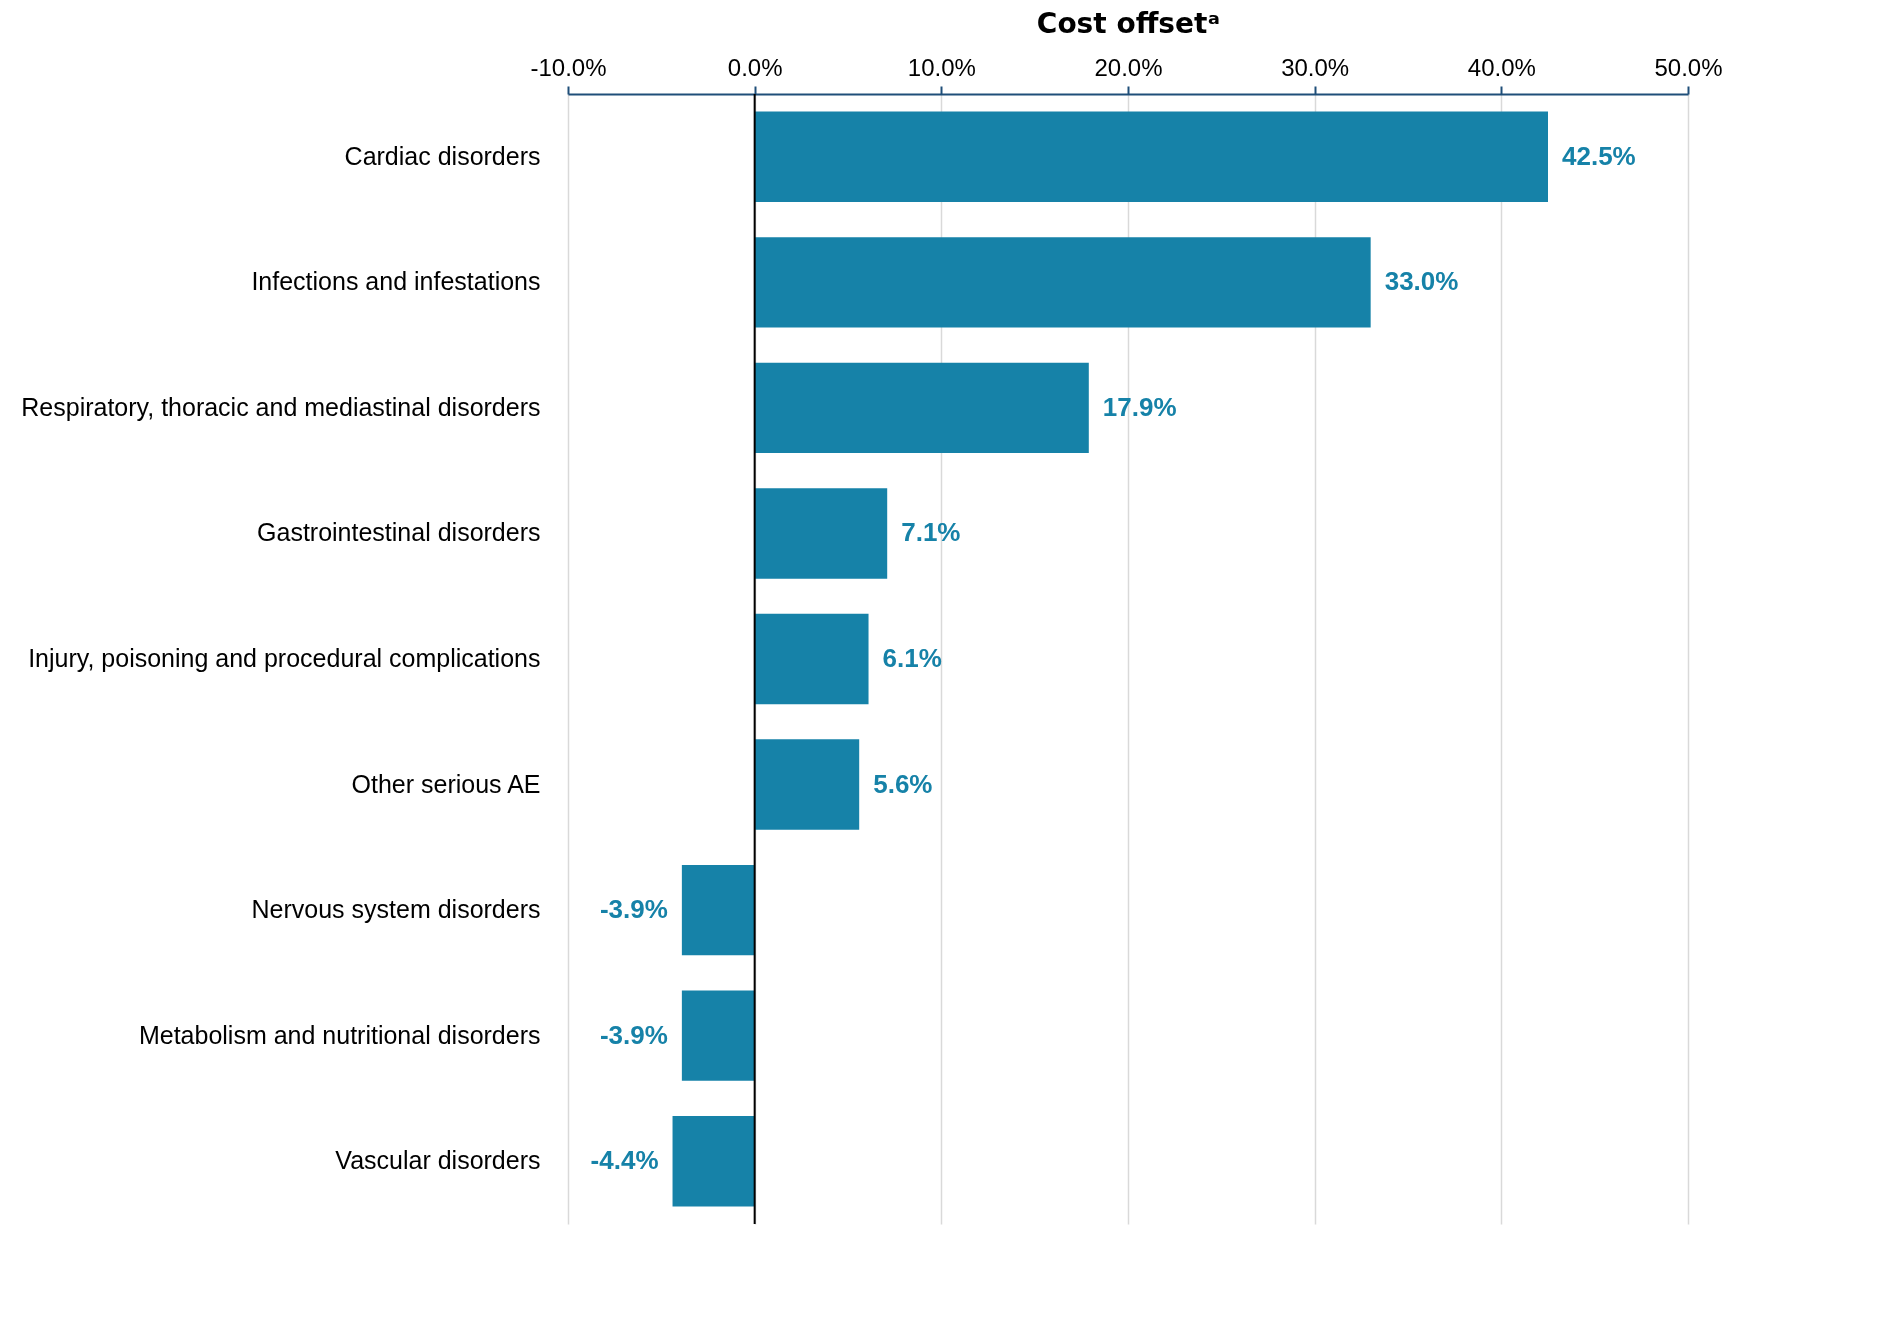  I want to click on data-label: 7.1%, so click(931, 532).